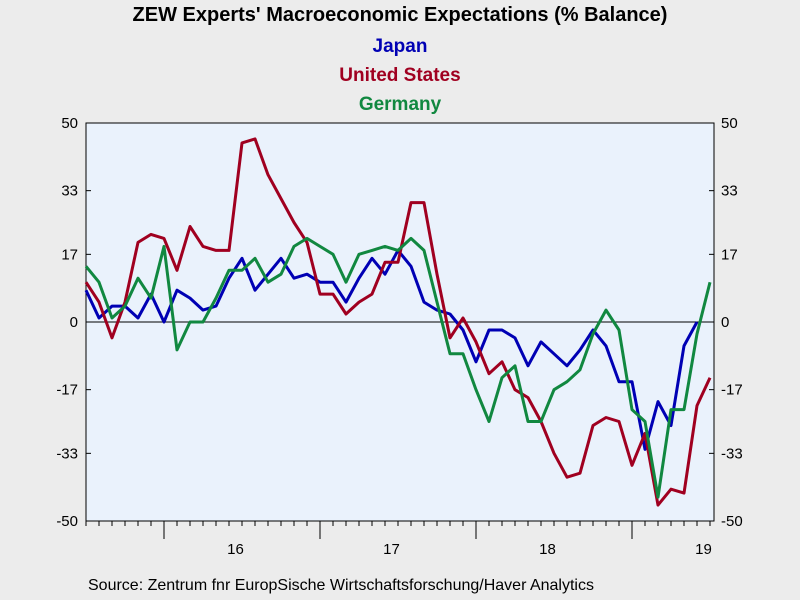 This screenshot has width=800, height=600. What do you see at coordinates (69, 123) in the screenshot?
I see `y-tick-label-left: 50` at bounding box center [69, 123].